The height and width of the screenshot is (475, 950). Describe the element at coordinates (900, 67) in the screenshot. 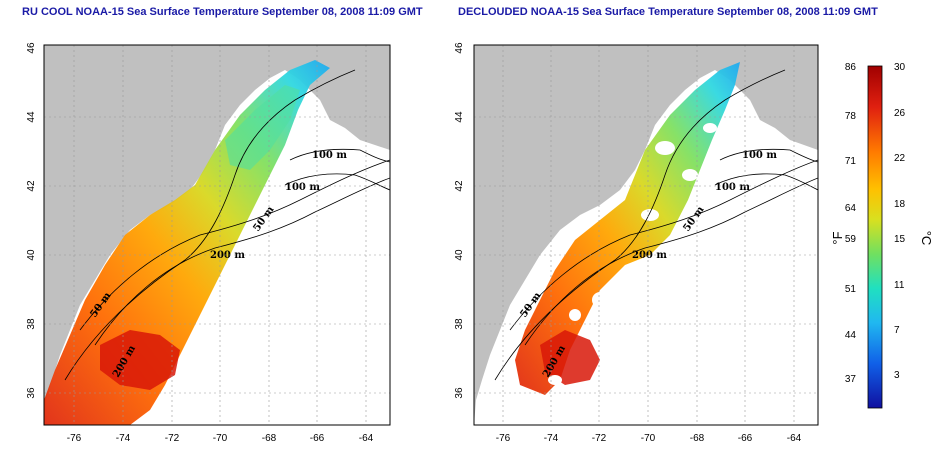

I see `celsius-tick: 30` at that location.